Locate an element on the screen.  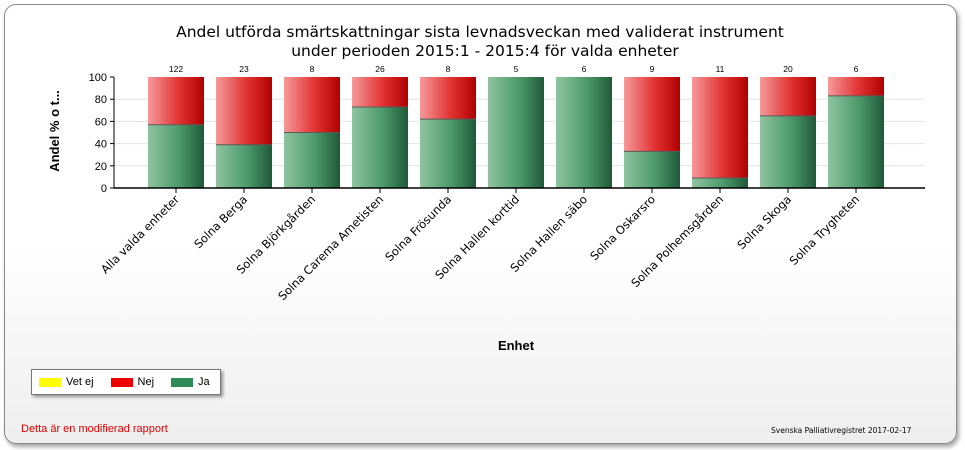
legend-label: Nej is located at coordinates (146, 382).